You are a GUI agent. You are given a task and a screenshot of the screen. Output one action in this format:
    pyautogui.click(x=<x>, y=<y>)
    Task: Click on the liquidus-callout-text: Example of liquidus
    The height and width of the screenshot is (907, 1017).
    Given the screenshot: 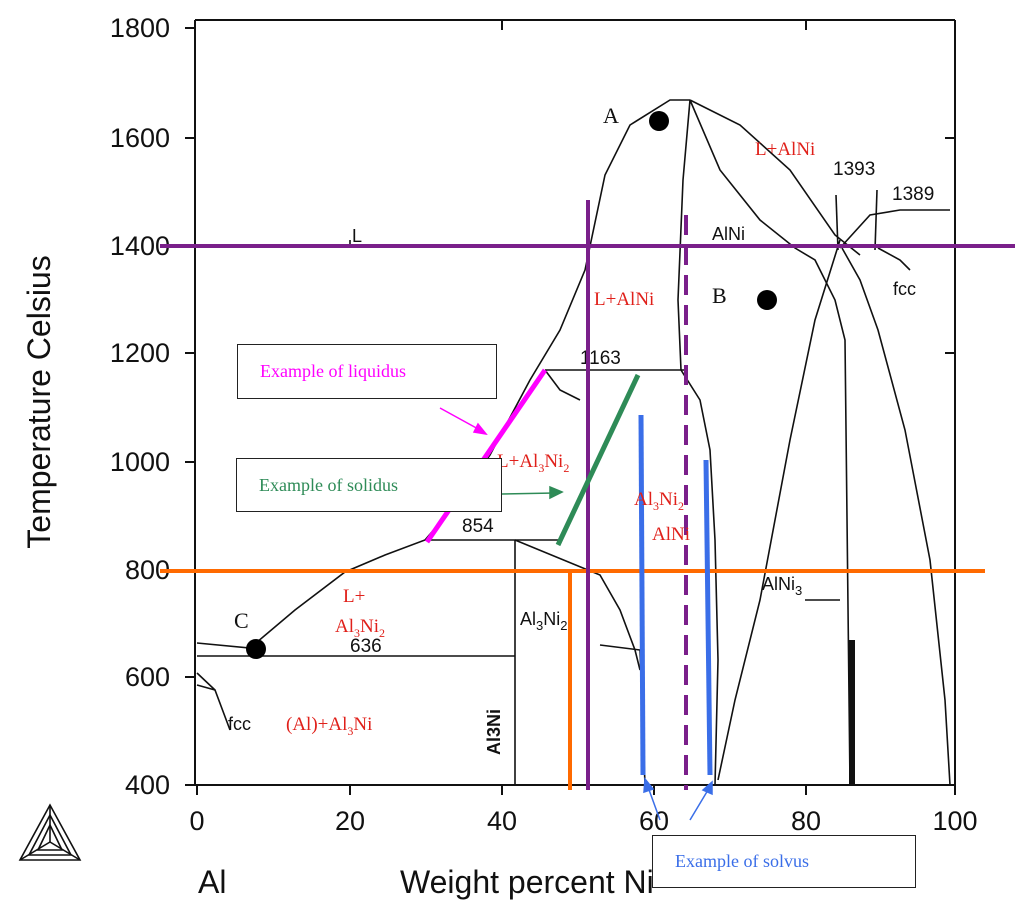 What is the action you would take?
    pyautogui.click(x=333, y=371)
    